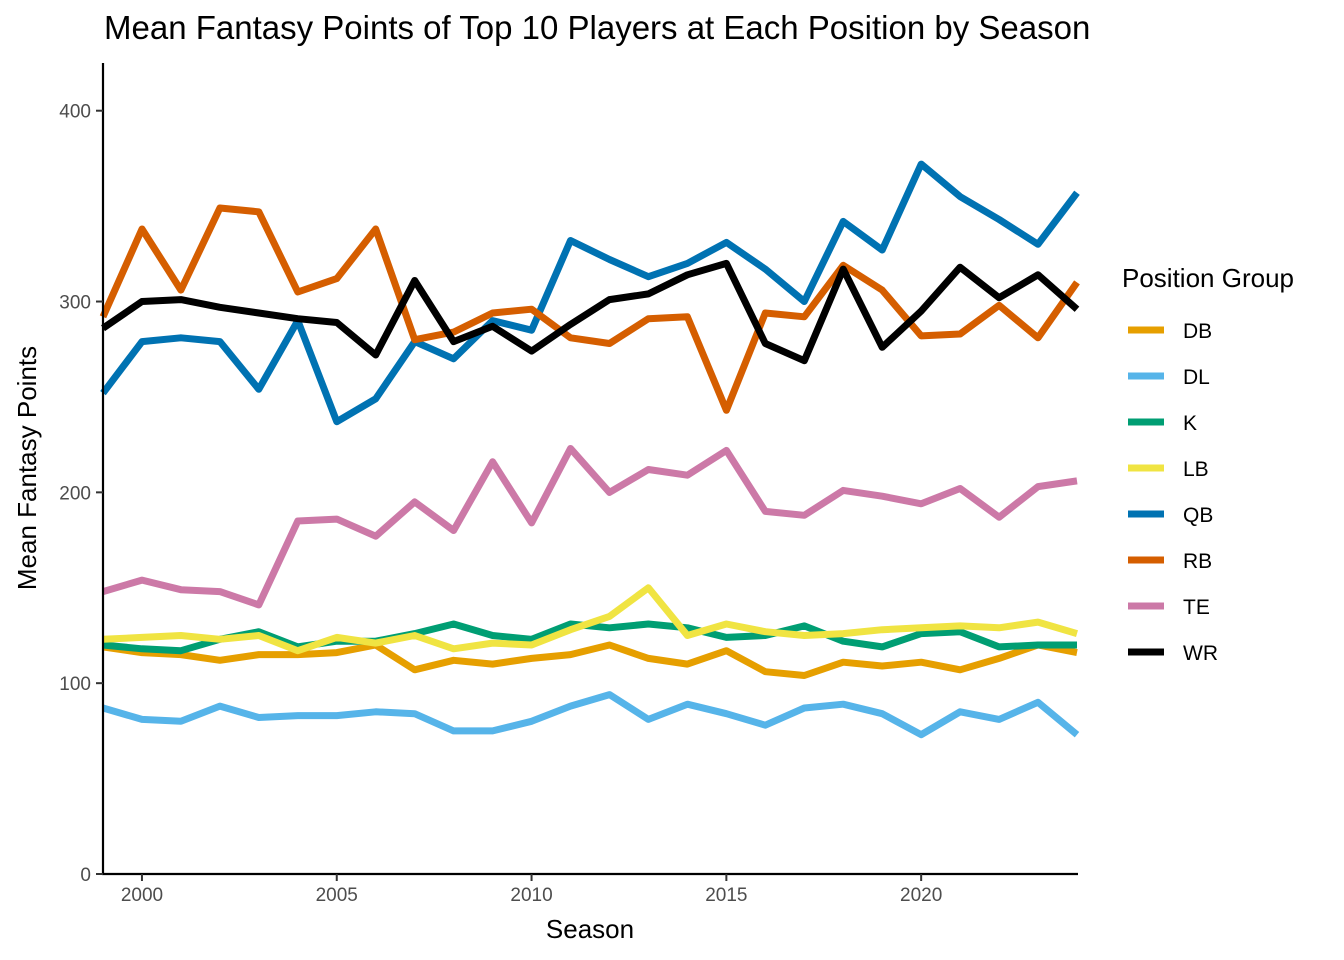 The height and width of the screenshot is (960, 1344). I want to click on legend-label-rb: RB, so click(1197, 561).